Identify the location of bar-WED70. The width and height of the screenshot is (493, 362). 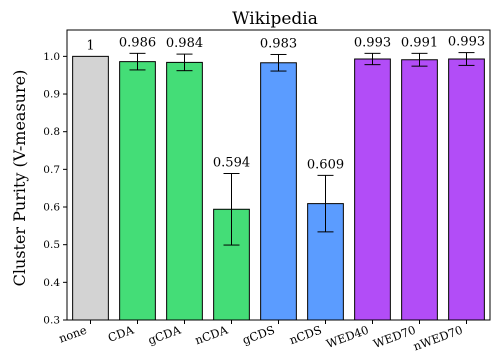
(419, 190).